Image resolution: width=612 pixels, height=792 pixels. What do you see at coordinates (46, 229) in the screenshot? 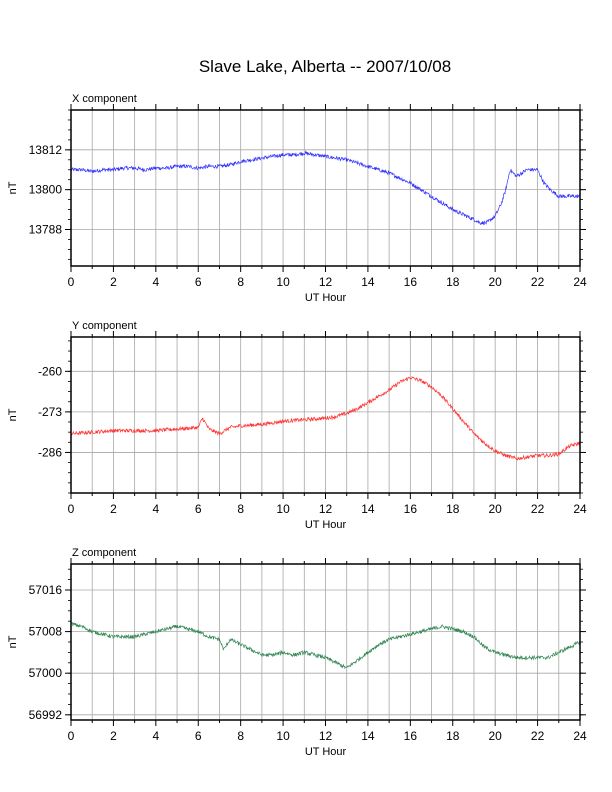
I see `y-tick-label: 13788` at bounding box center [46, 229].